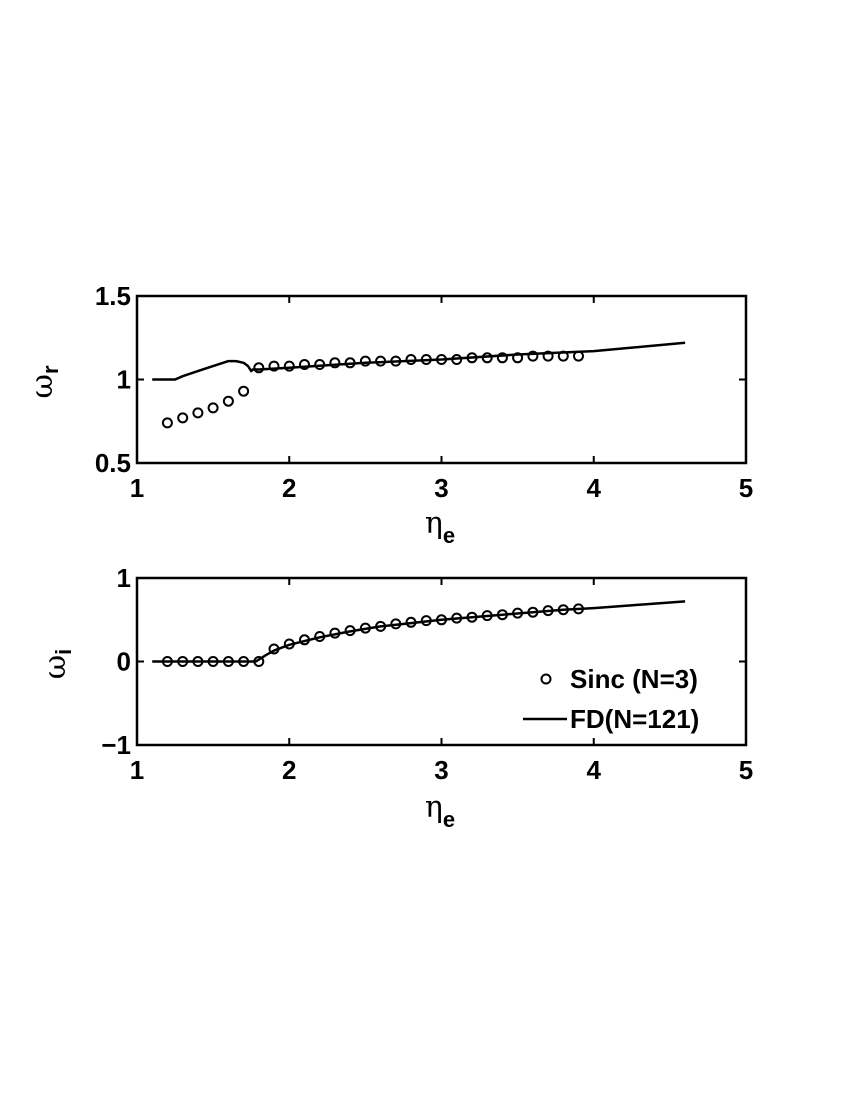 This screenshot has width=850, height=1100. Describe the element at coordinates (289, 770) in the screenshot. I see `omega-i-xtick-label: 2` at that location.